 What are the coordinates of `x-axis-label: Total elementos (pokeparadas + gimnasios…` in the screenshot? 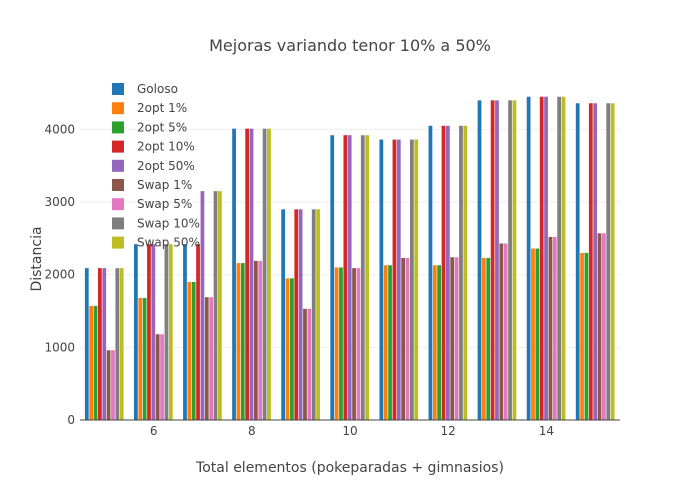 It's located at (349, 468).